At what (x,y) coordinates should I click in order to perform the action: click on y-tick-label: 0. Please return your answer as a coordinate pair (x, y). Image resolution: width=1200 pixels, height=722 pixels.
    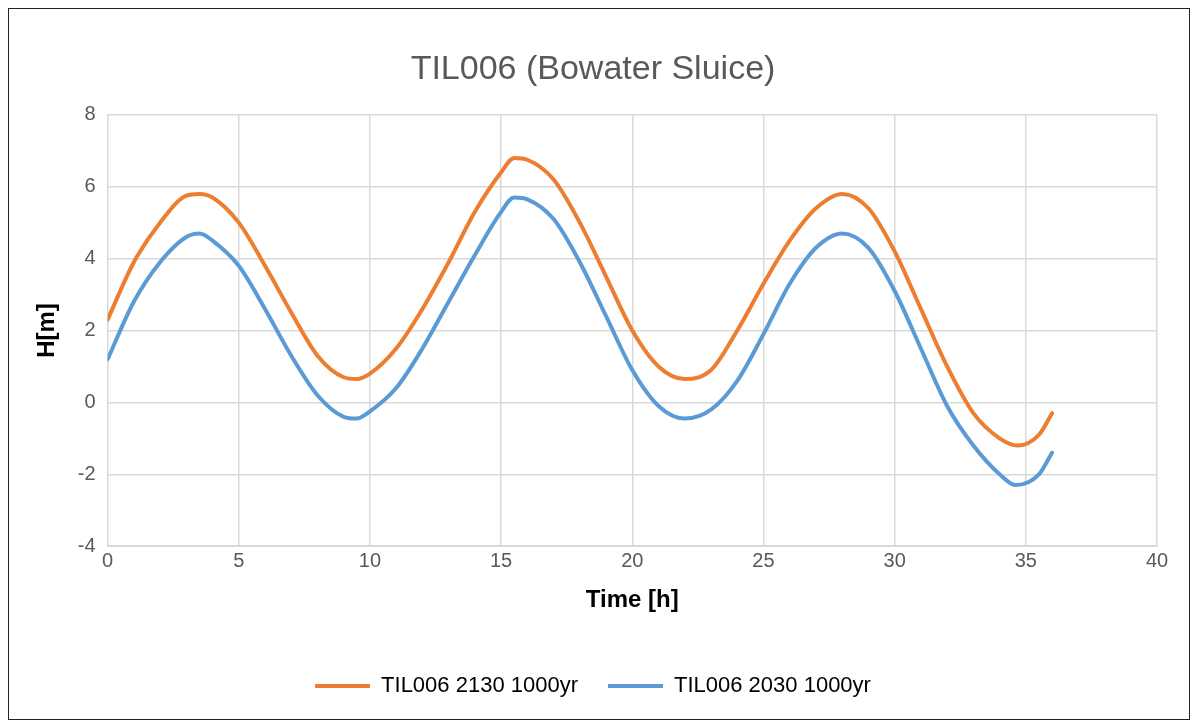
    Looking at the image, I should click on (90, 400).